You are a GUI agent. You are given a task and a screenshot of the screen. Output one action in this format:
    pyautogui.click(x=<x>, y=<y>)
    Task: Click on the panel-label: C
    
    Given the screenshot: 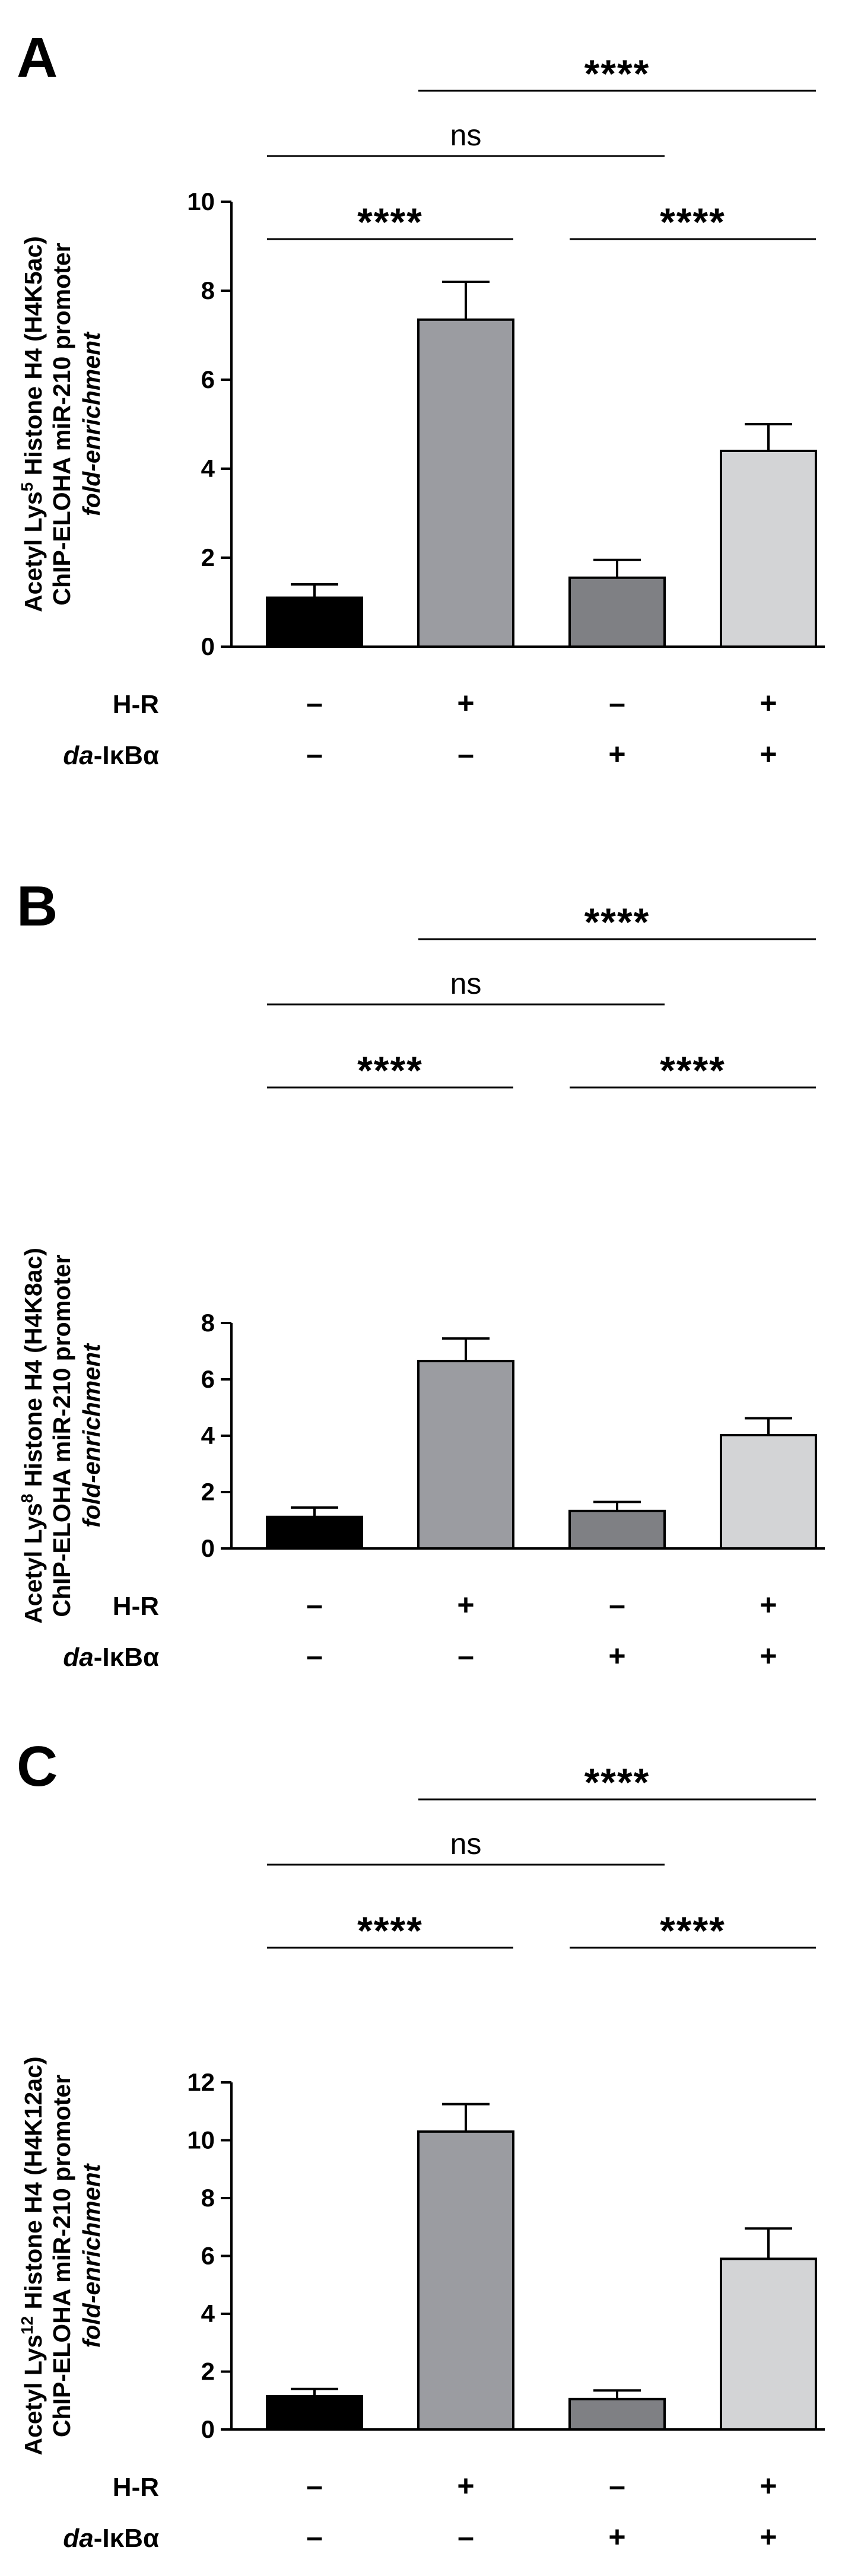 What is the action you would take?
    pyautogui.click(x=37, y=1766)
    